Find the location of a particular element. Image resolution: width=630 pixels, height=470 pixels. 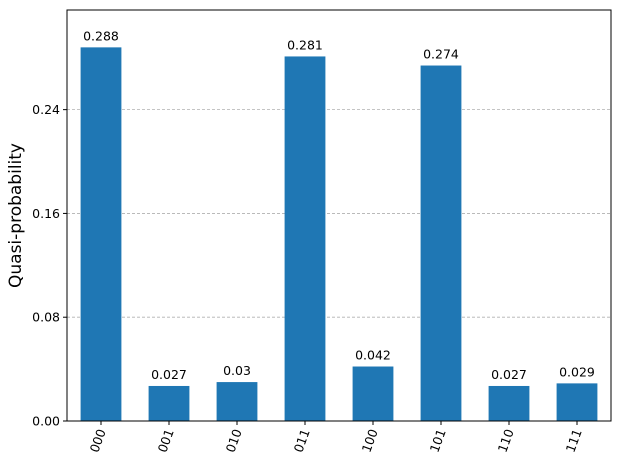

bar-value-label: 0.029 is located at coordinates (577, 371).